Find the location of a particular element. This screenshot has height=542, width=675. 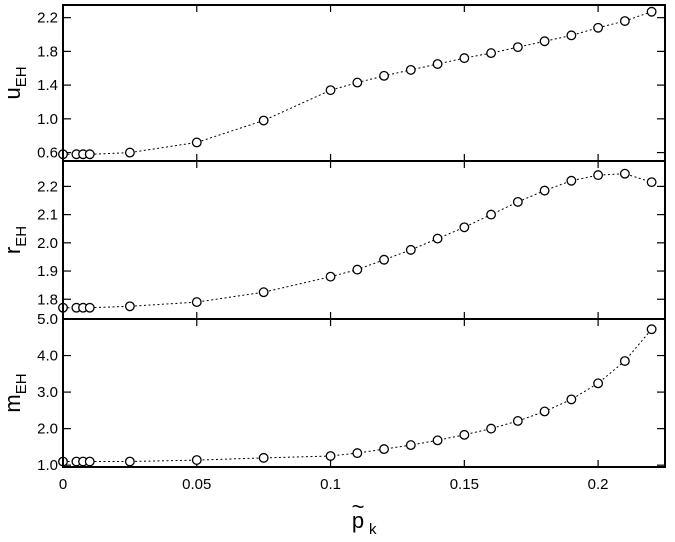

x-axis-title: p ~ k is located at coordinates (364, 516).